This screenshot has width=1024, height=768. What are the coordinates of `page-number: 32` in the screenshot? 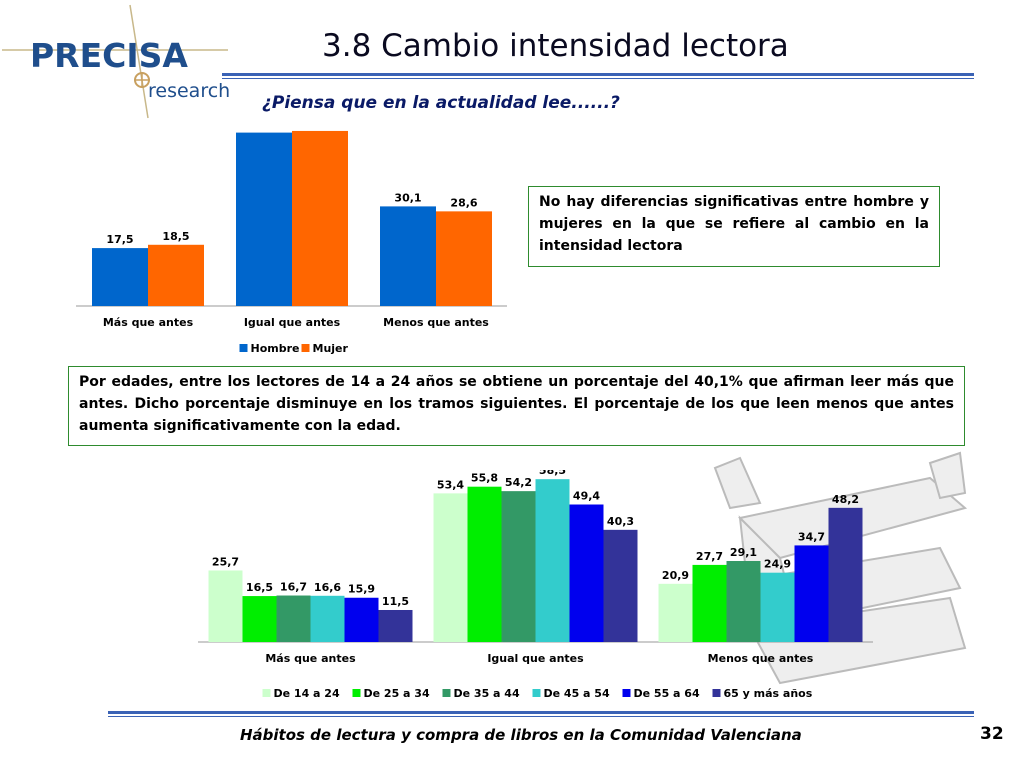 It's located at (992, 734).